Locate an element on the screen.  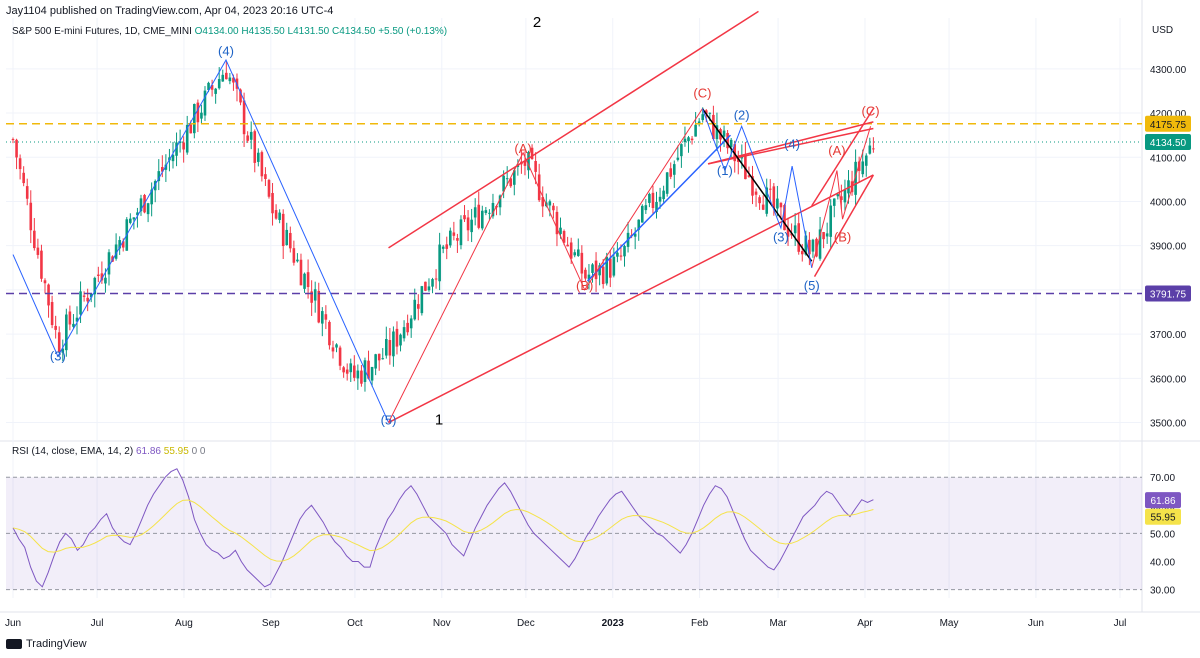
wave-label: (5) is located at coordinates (812, 285).